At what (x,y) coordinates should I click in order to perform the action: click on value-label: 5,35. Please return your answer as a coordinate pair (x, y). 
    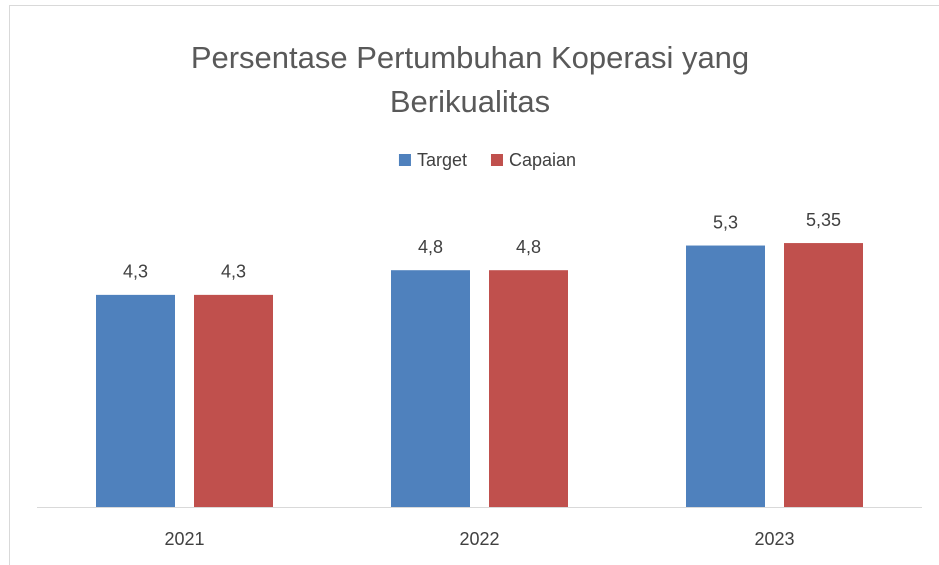
    Looking at the image, I should click on (823, 220).